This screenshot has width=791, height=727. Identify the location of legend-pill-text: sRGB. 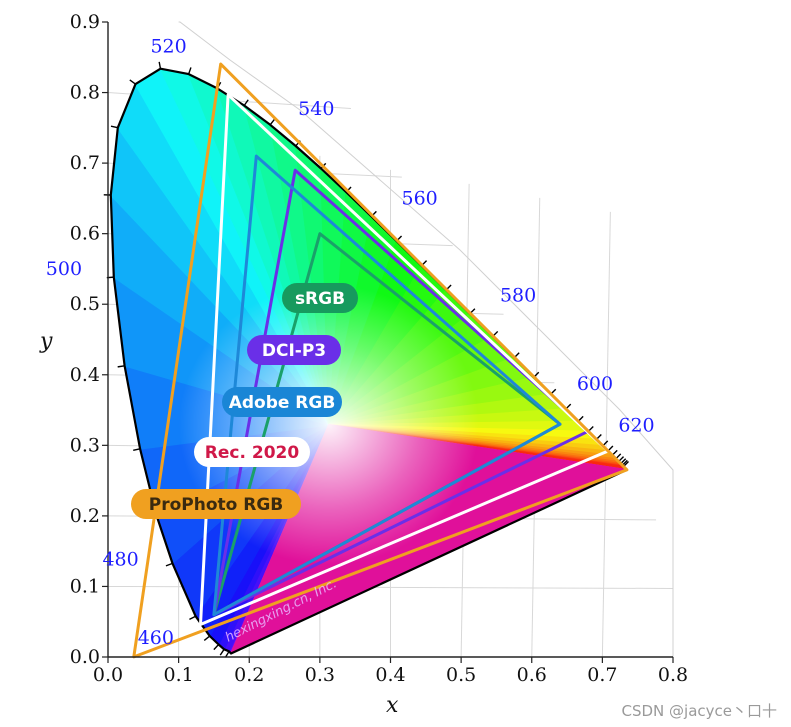
(320, 299).